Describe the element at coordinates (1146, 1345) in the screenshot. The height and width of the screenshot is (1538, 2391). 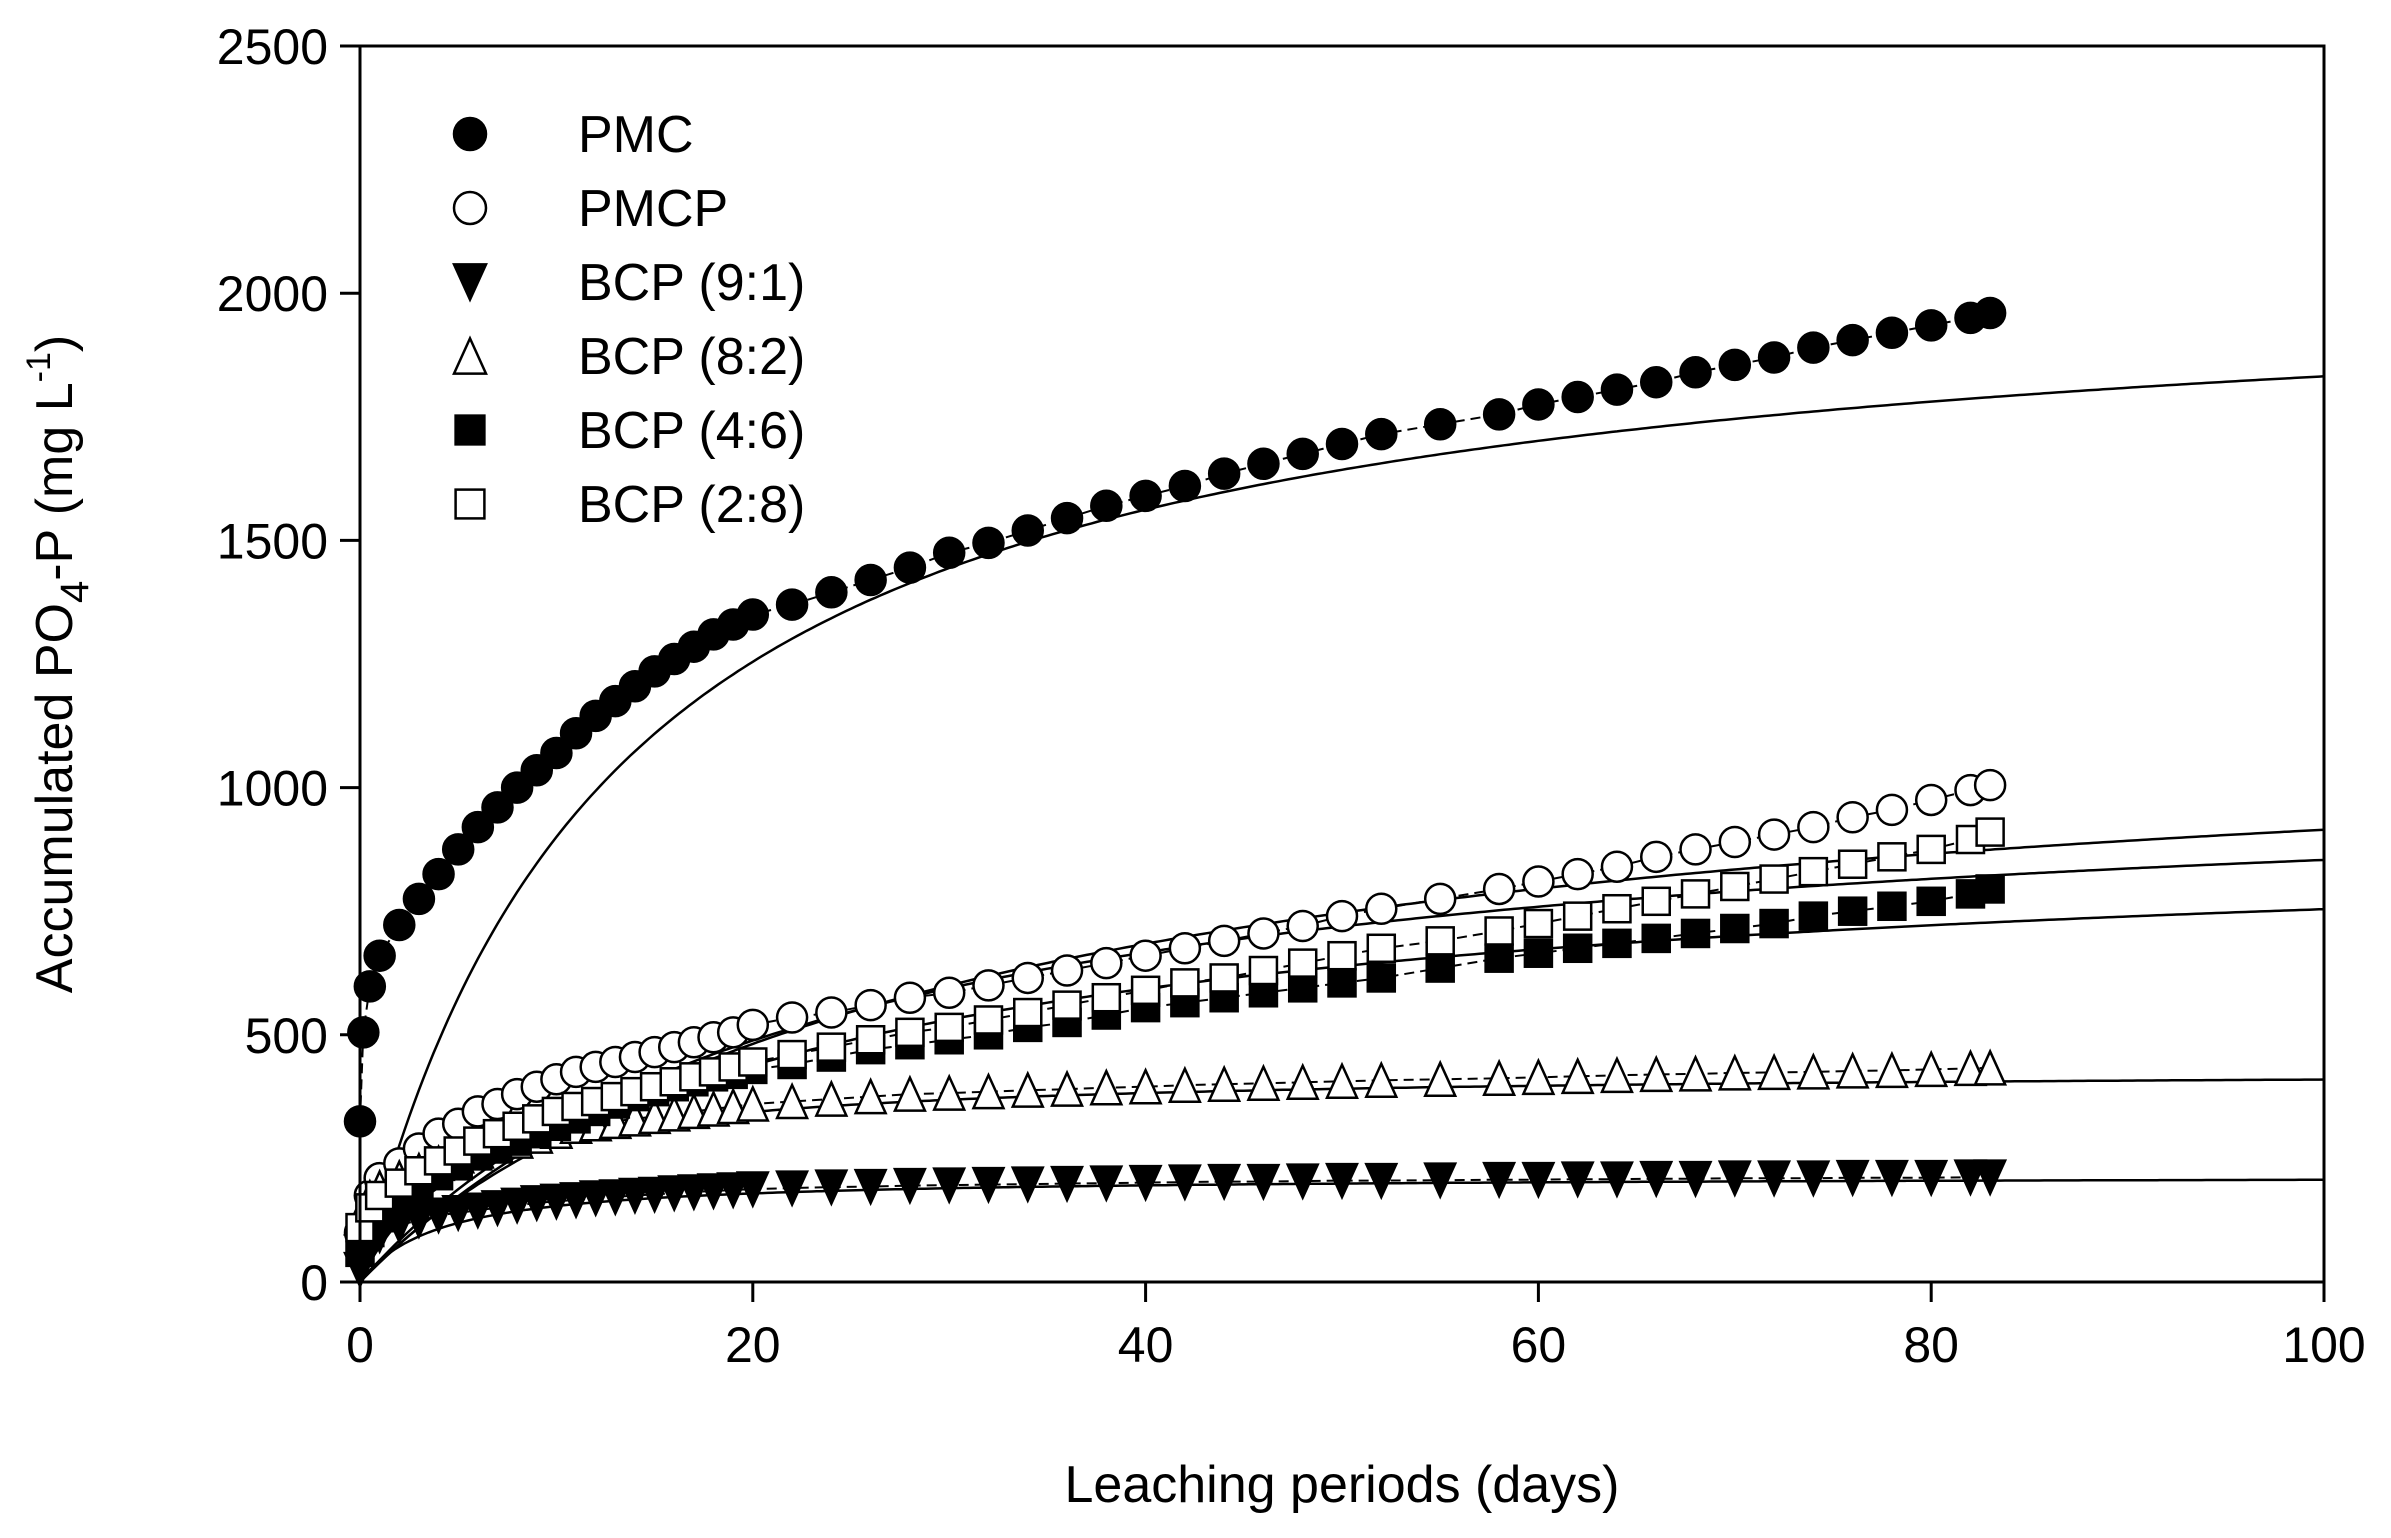
I see `x-tick-label-2: 40` at that location.